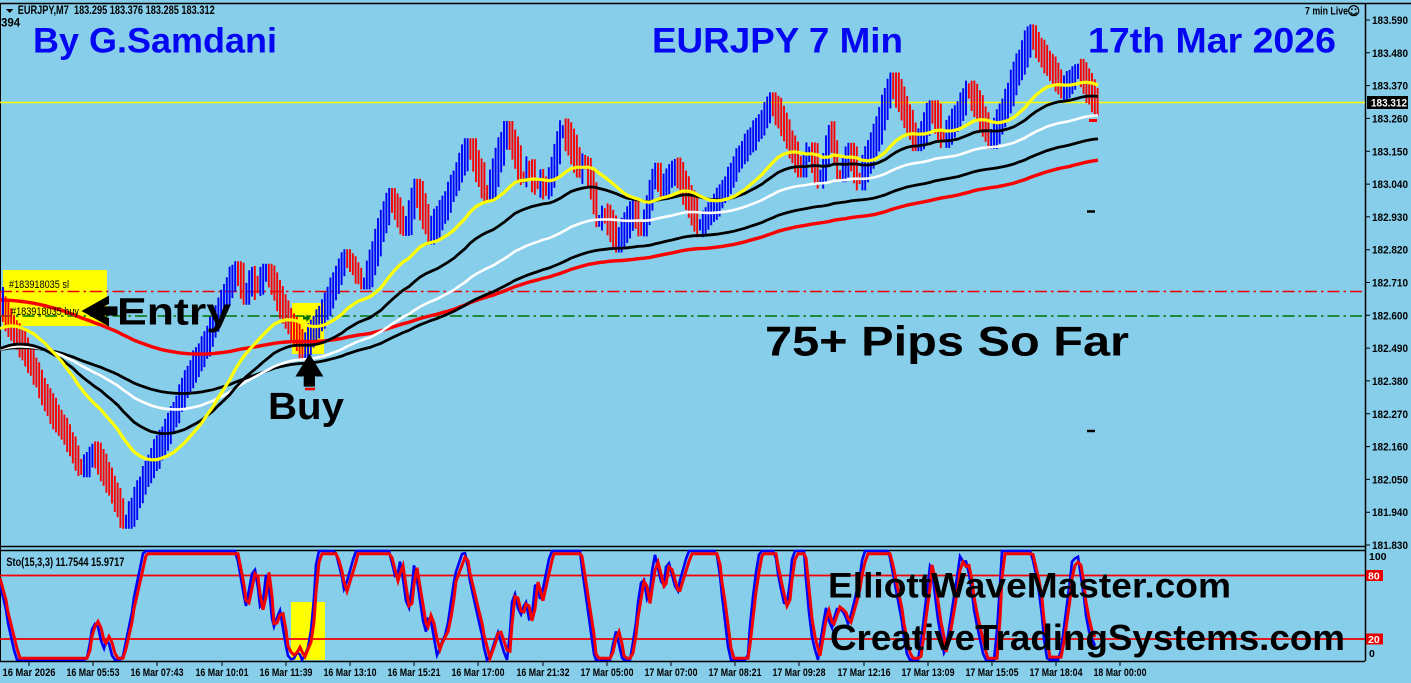 Image resolution: width=1411 pixels, height=683 pixels. I want to click on svg-text: 183.590, so click(1390, 21).